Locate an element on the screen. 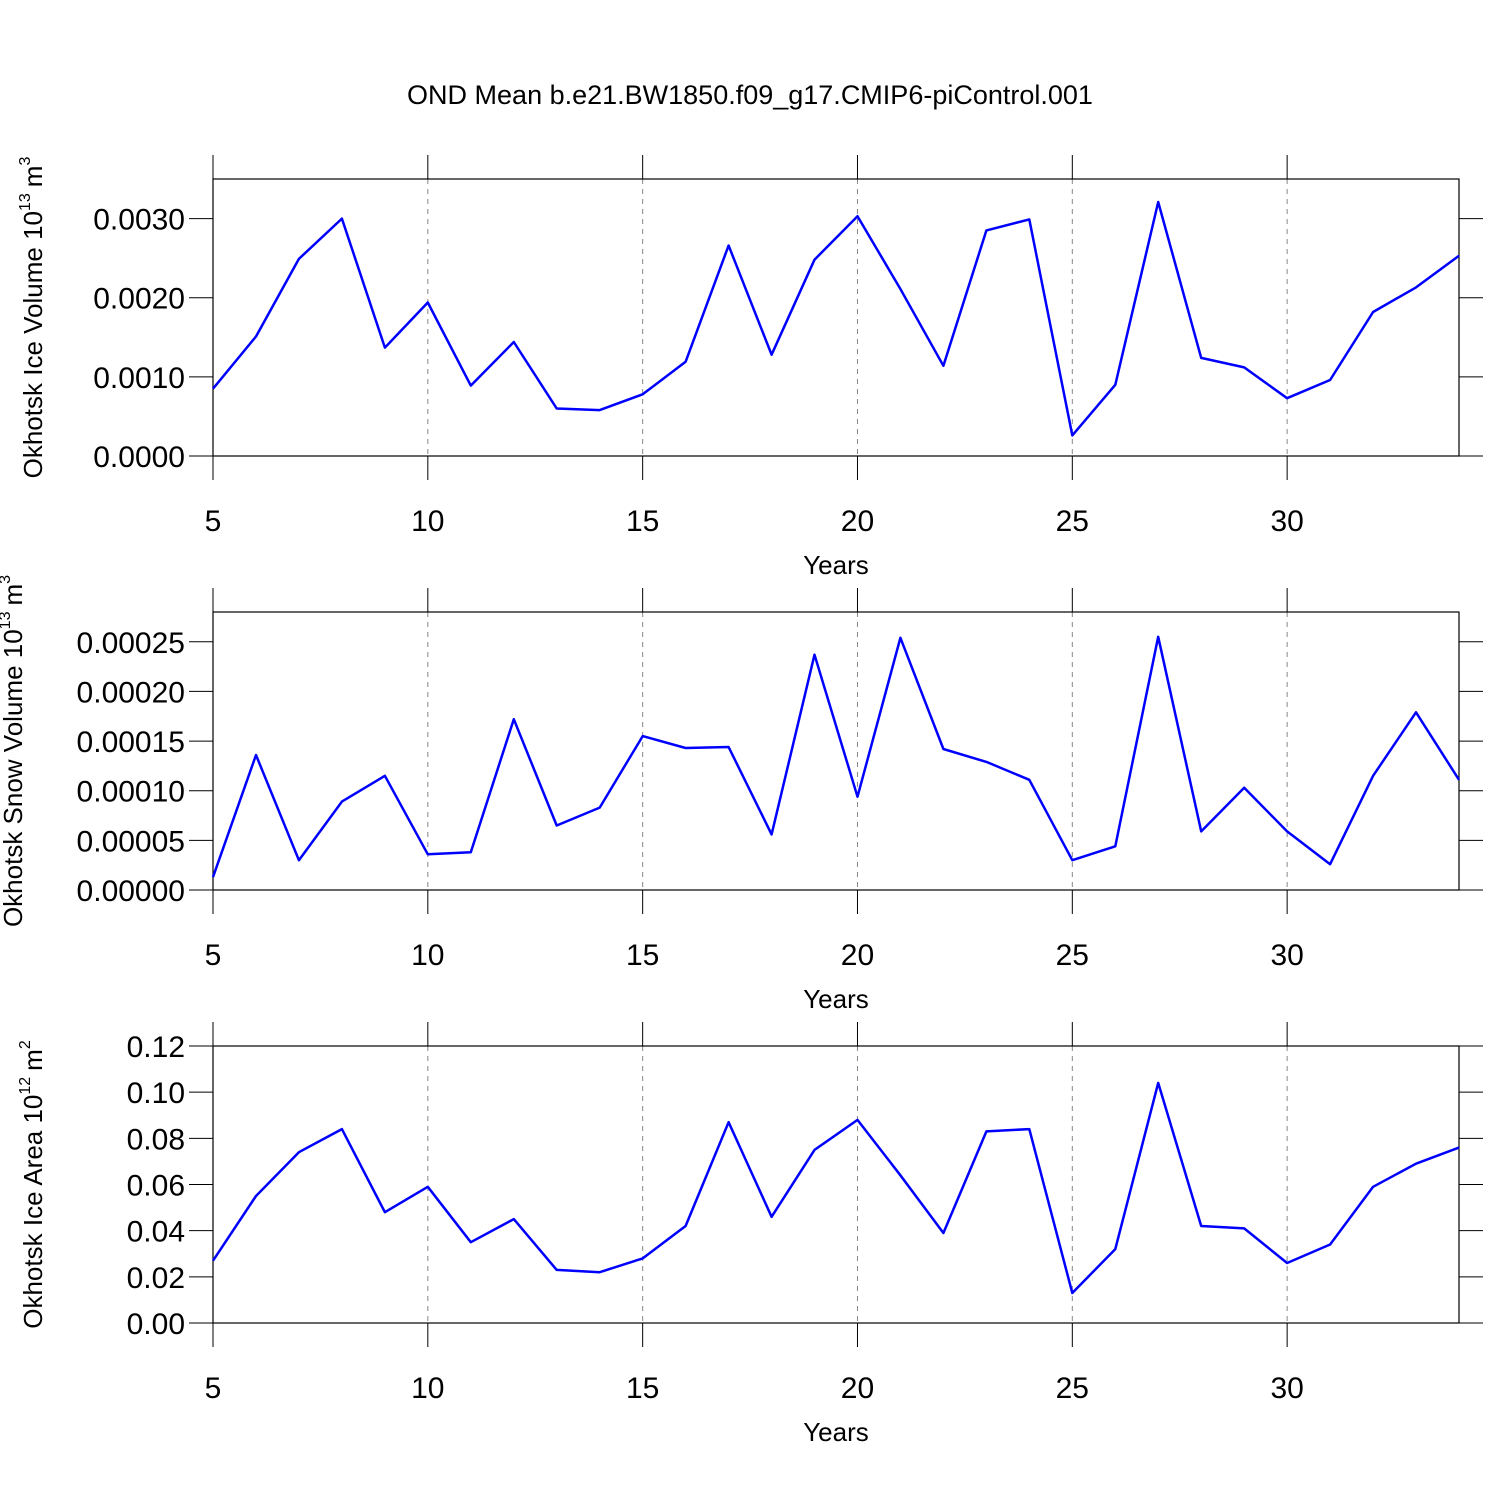  y-axis-title-exp: 12 is located at coordinates (25, 1086).